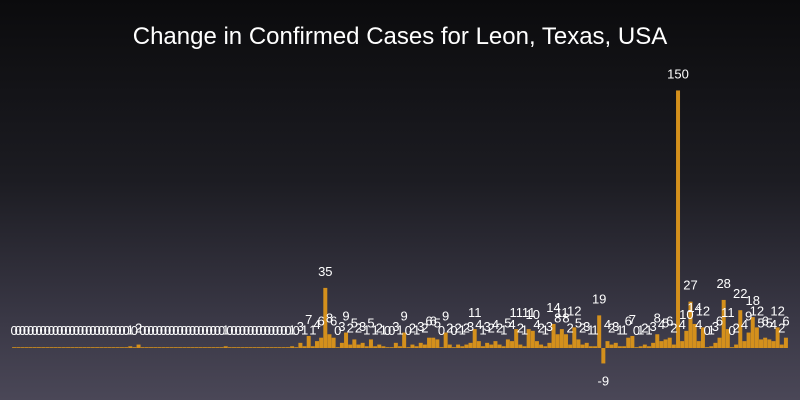 Image resolution: width=800 pixels, height=400 pixels. What do you see at coordinates (404, 316) in the screenshot?
I see `data-label: 9` at bounding box center [404, 316].